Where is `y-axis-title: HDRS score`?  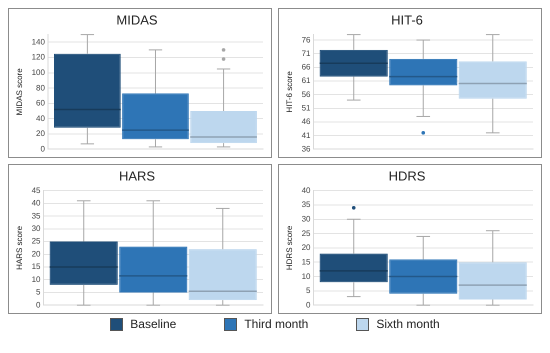 y-axis-title: HDRS score is located at coordinates (289, 247).